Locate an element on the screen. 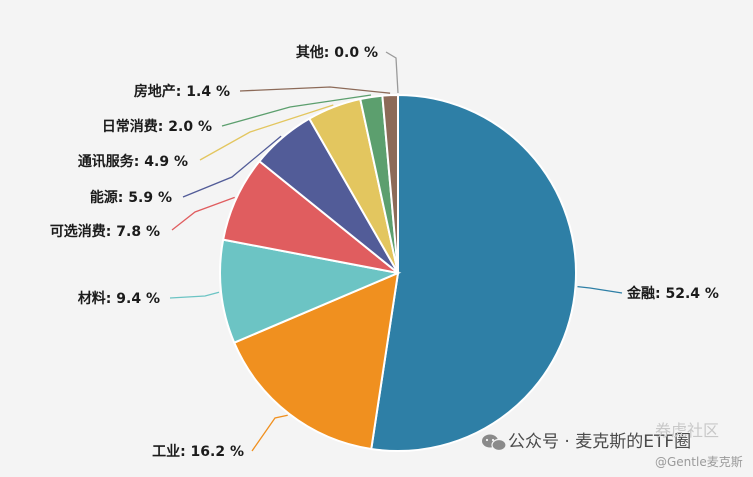 This screenshot has width=753, height=477. slice-label: 可选消费: 7.8 % is located at coordinates (105, 231).